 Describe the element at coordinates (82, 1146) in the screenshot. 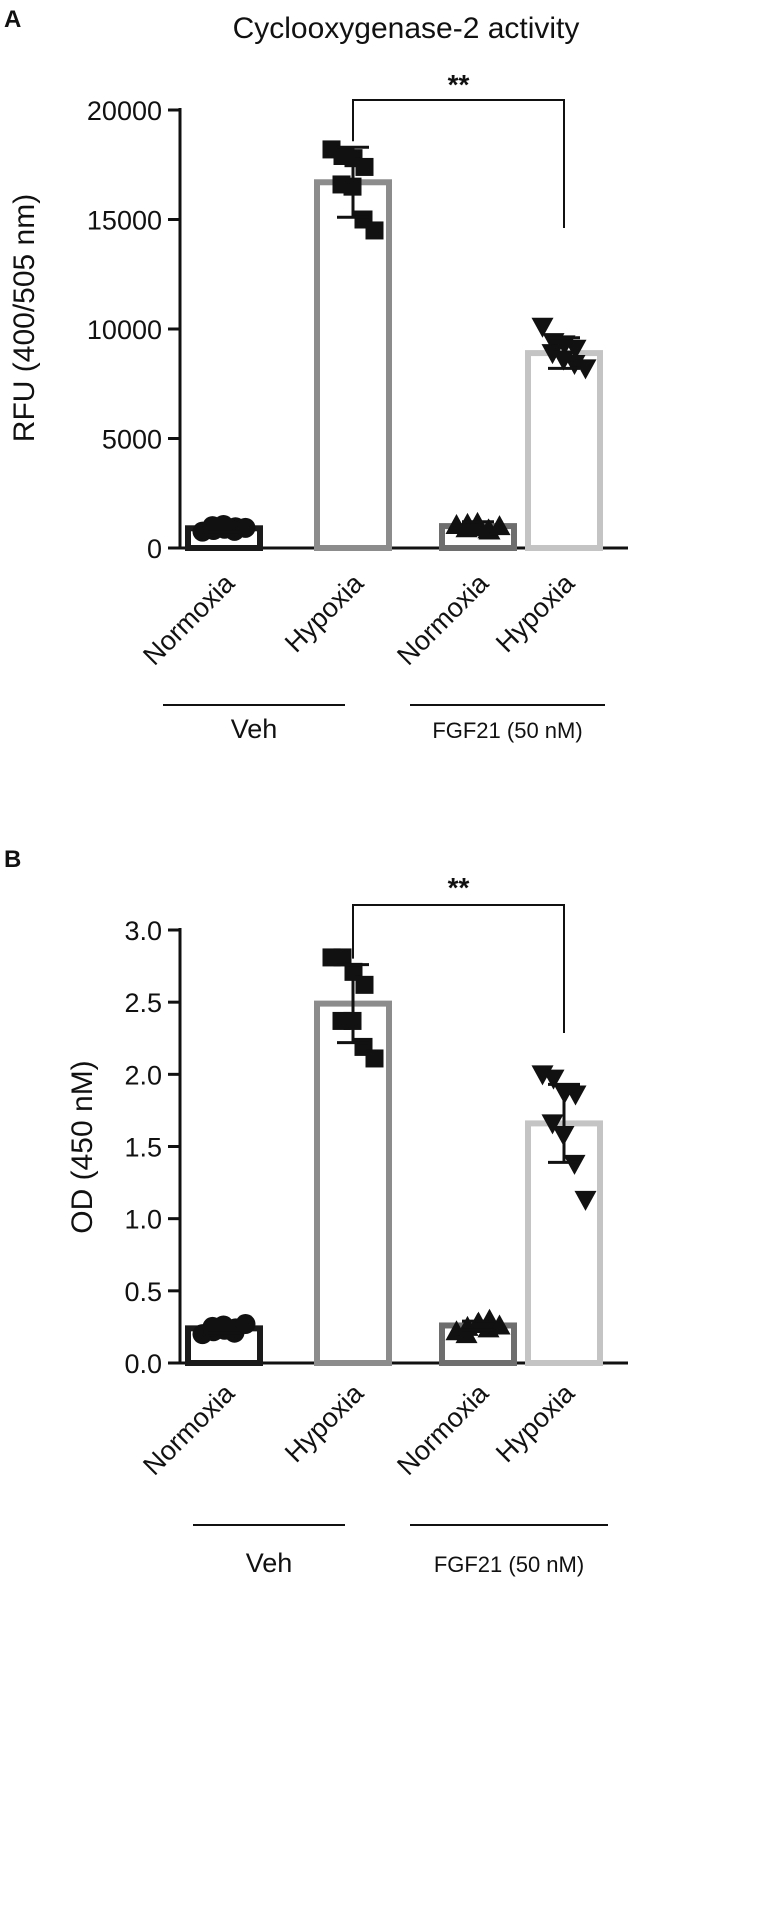

I see `y-axis-label: OD (450 nM)` at that location.